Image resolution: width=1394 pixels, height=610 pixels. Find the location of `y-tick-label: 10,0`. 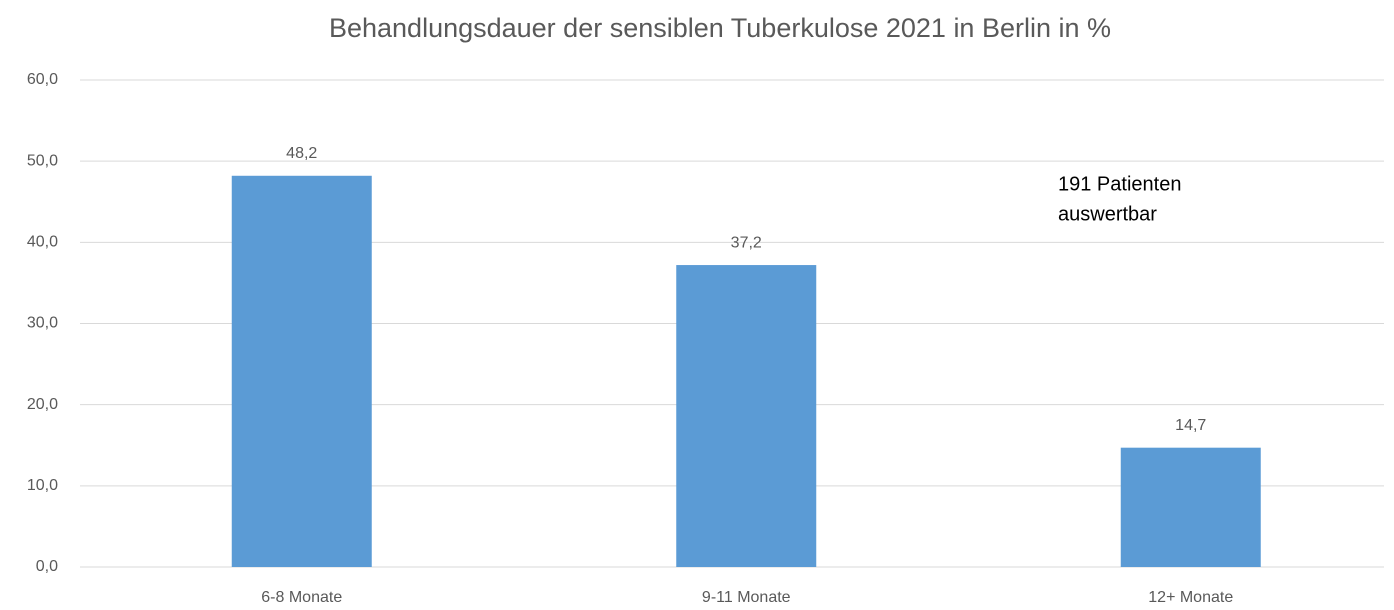

y-tick-label: 10,0 is located at coordinates (42, 485).